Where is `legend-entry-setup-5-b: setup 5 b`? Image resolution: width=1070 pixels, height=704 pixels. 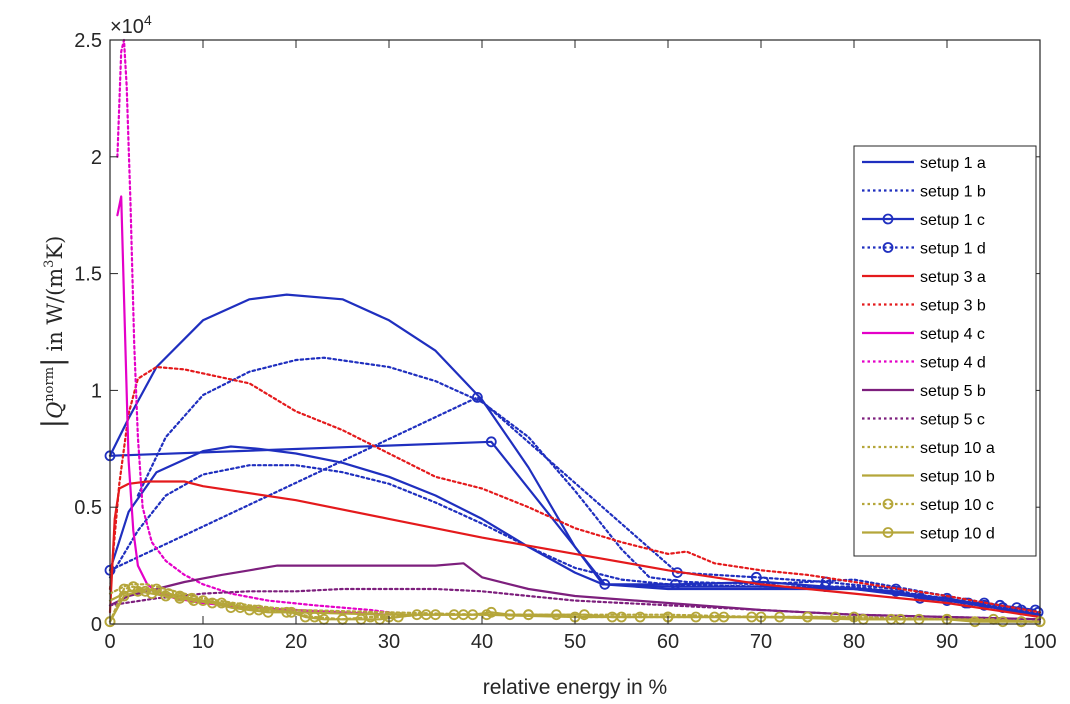
legend-entry-setup-5-b: setup 5 b is located at coordinates (924, 391).